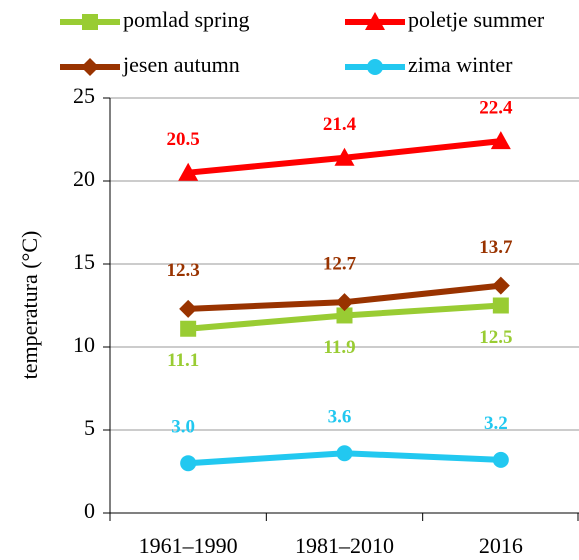  Describe the element at coordinates (496, 247) in the screenshot. I see `data-label: 13.7` at that location.